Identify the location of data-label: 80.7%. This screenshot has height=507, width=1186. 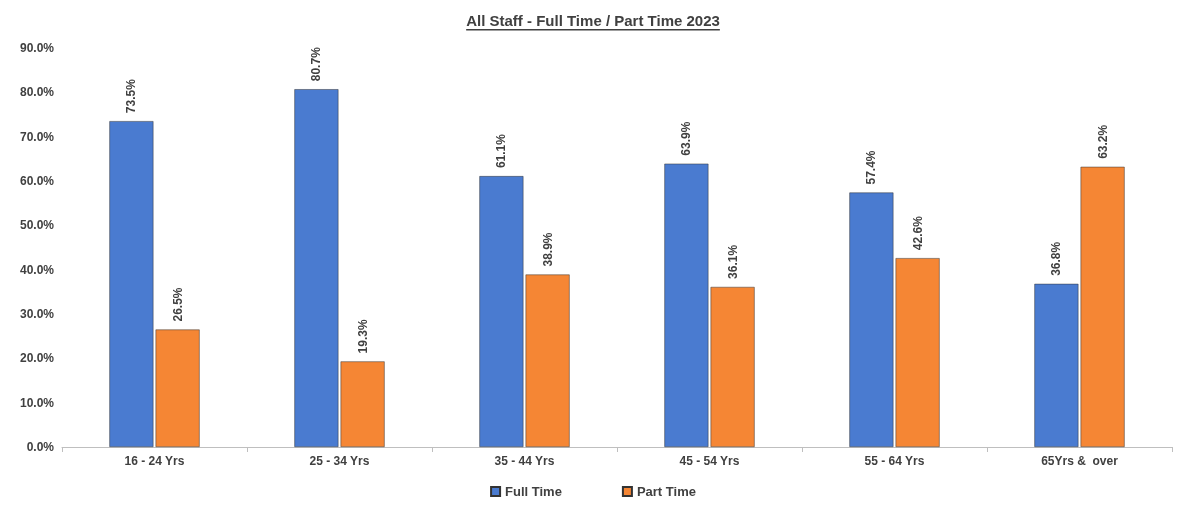
(316, 64).